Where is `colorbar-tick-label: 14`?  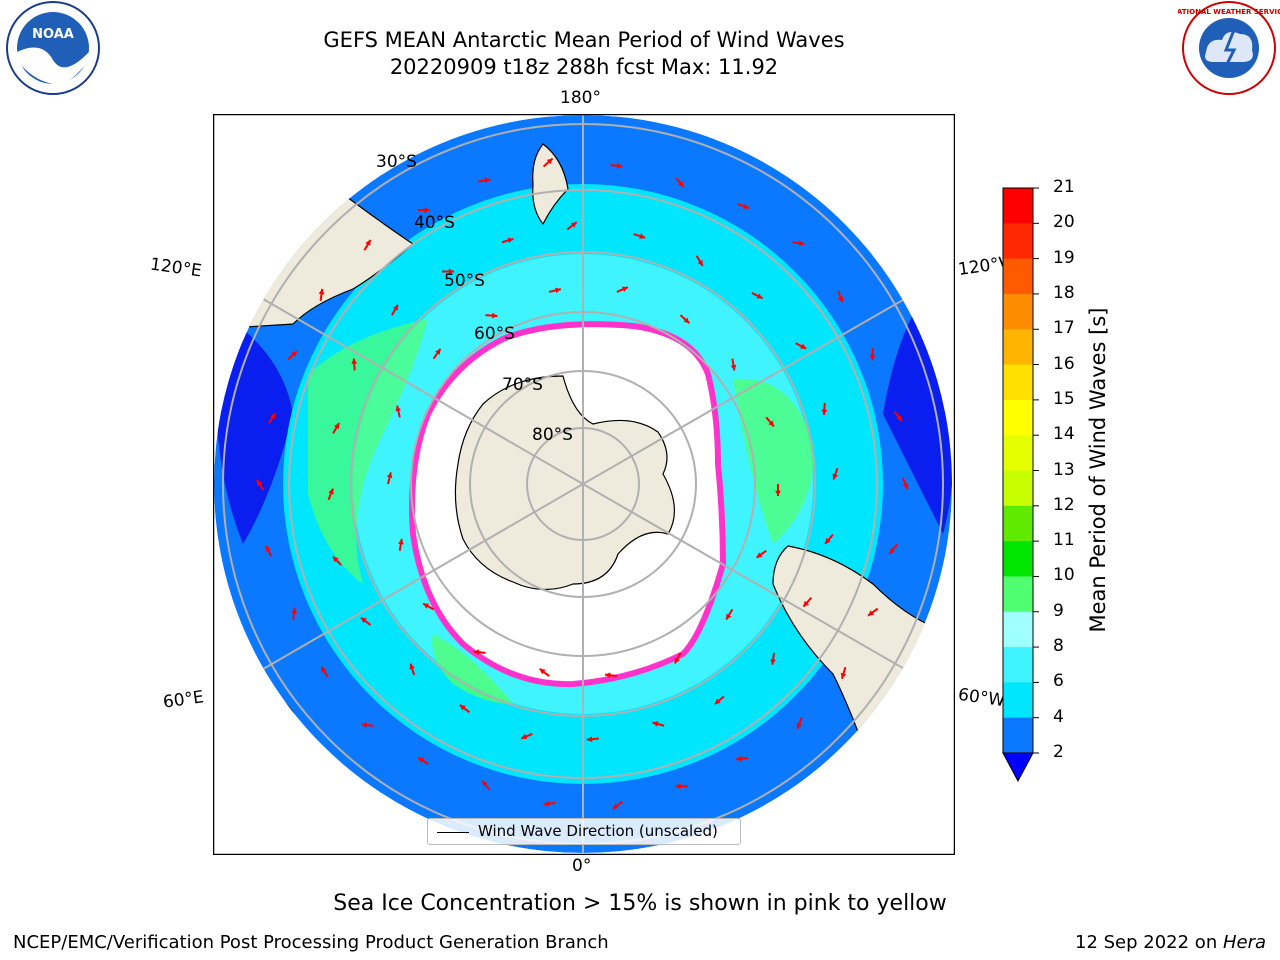
colorbar-tick-label: 14 is located at coordinates (1064, 434).